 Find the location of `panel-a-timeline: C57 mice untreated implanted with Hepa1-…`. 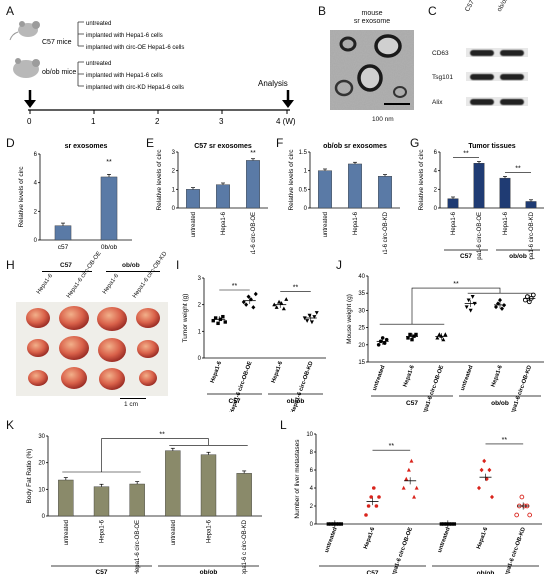

panel-a-timeline: C57 mice untreated implanted with Hepa1-… is located at coordinates (152, 73).